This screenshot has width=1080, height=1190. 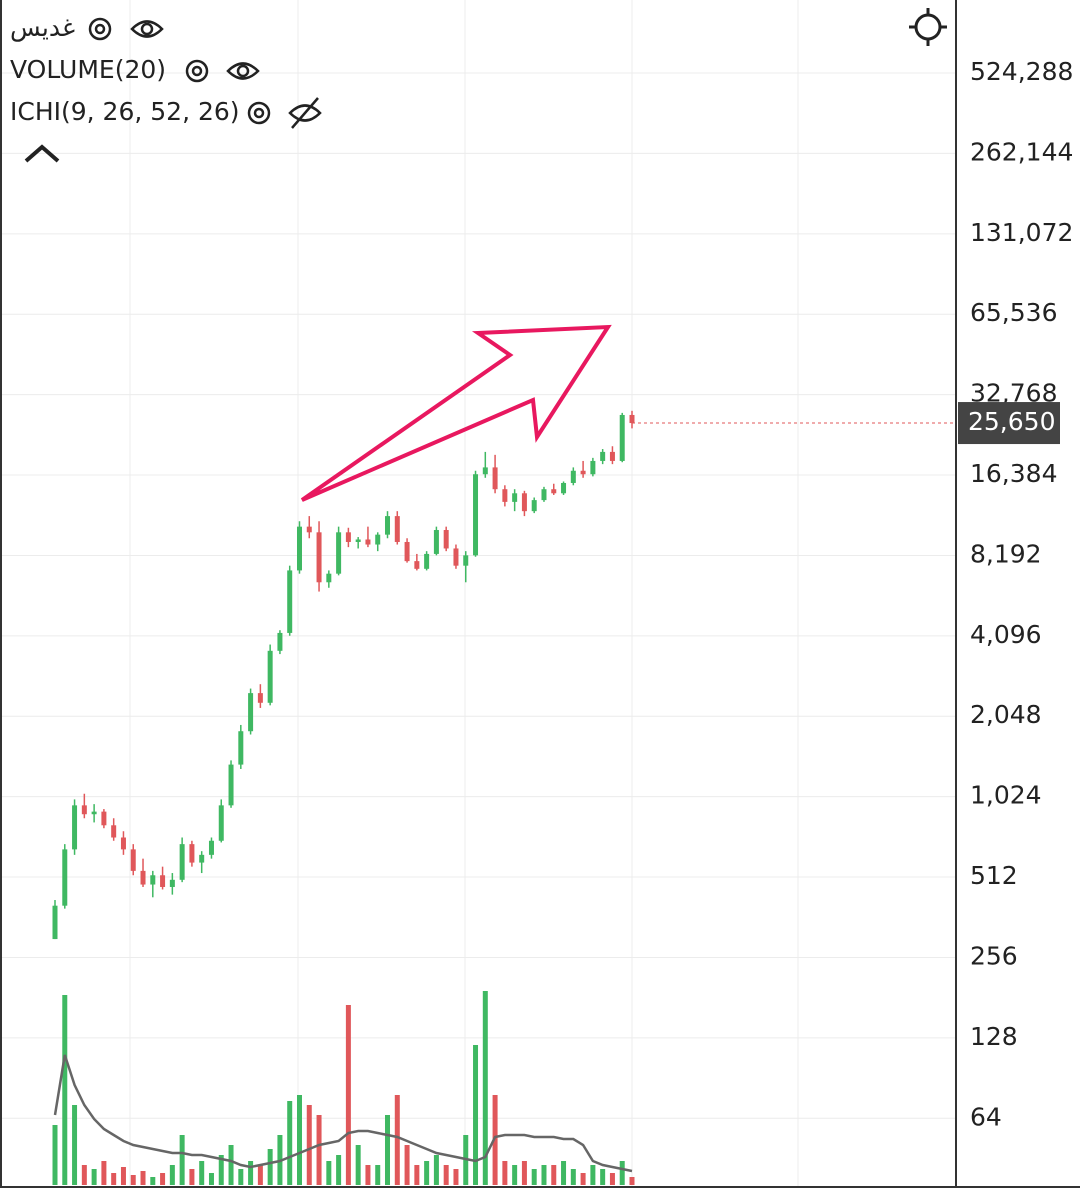 What do you see at coordinates (1011, 421) in the screenshot?
I see `last-price-label: 25,650` at bounding box center [1011, 421].